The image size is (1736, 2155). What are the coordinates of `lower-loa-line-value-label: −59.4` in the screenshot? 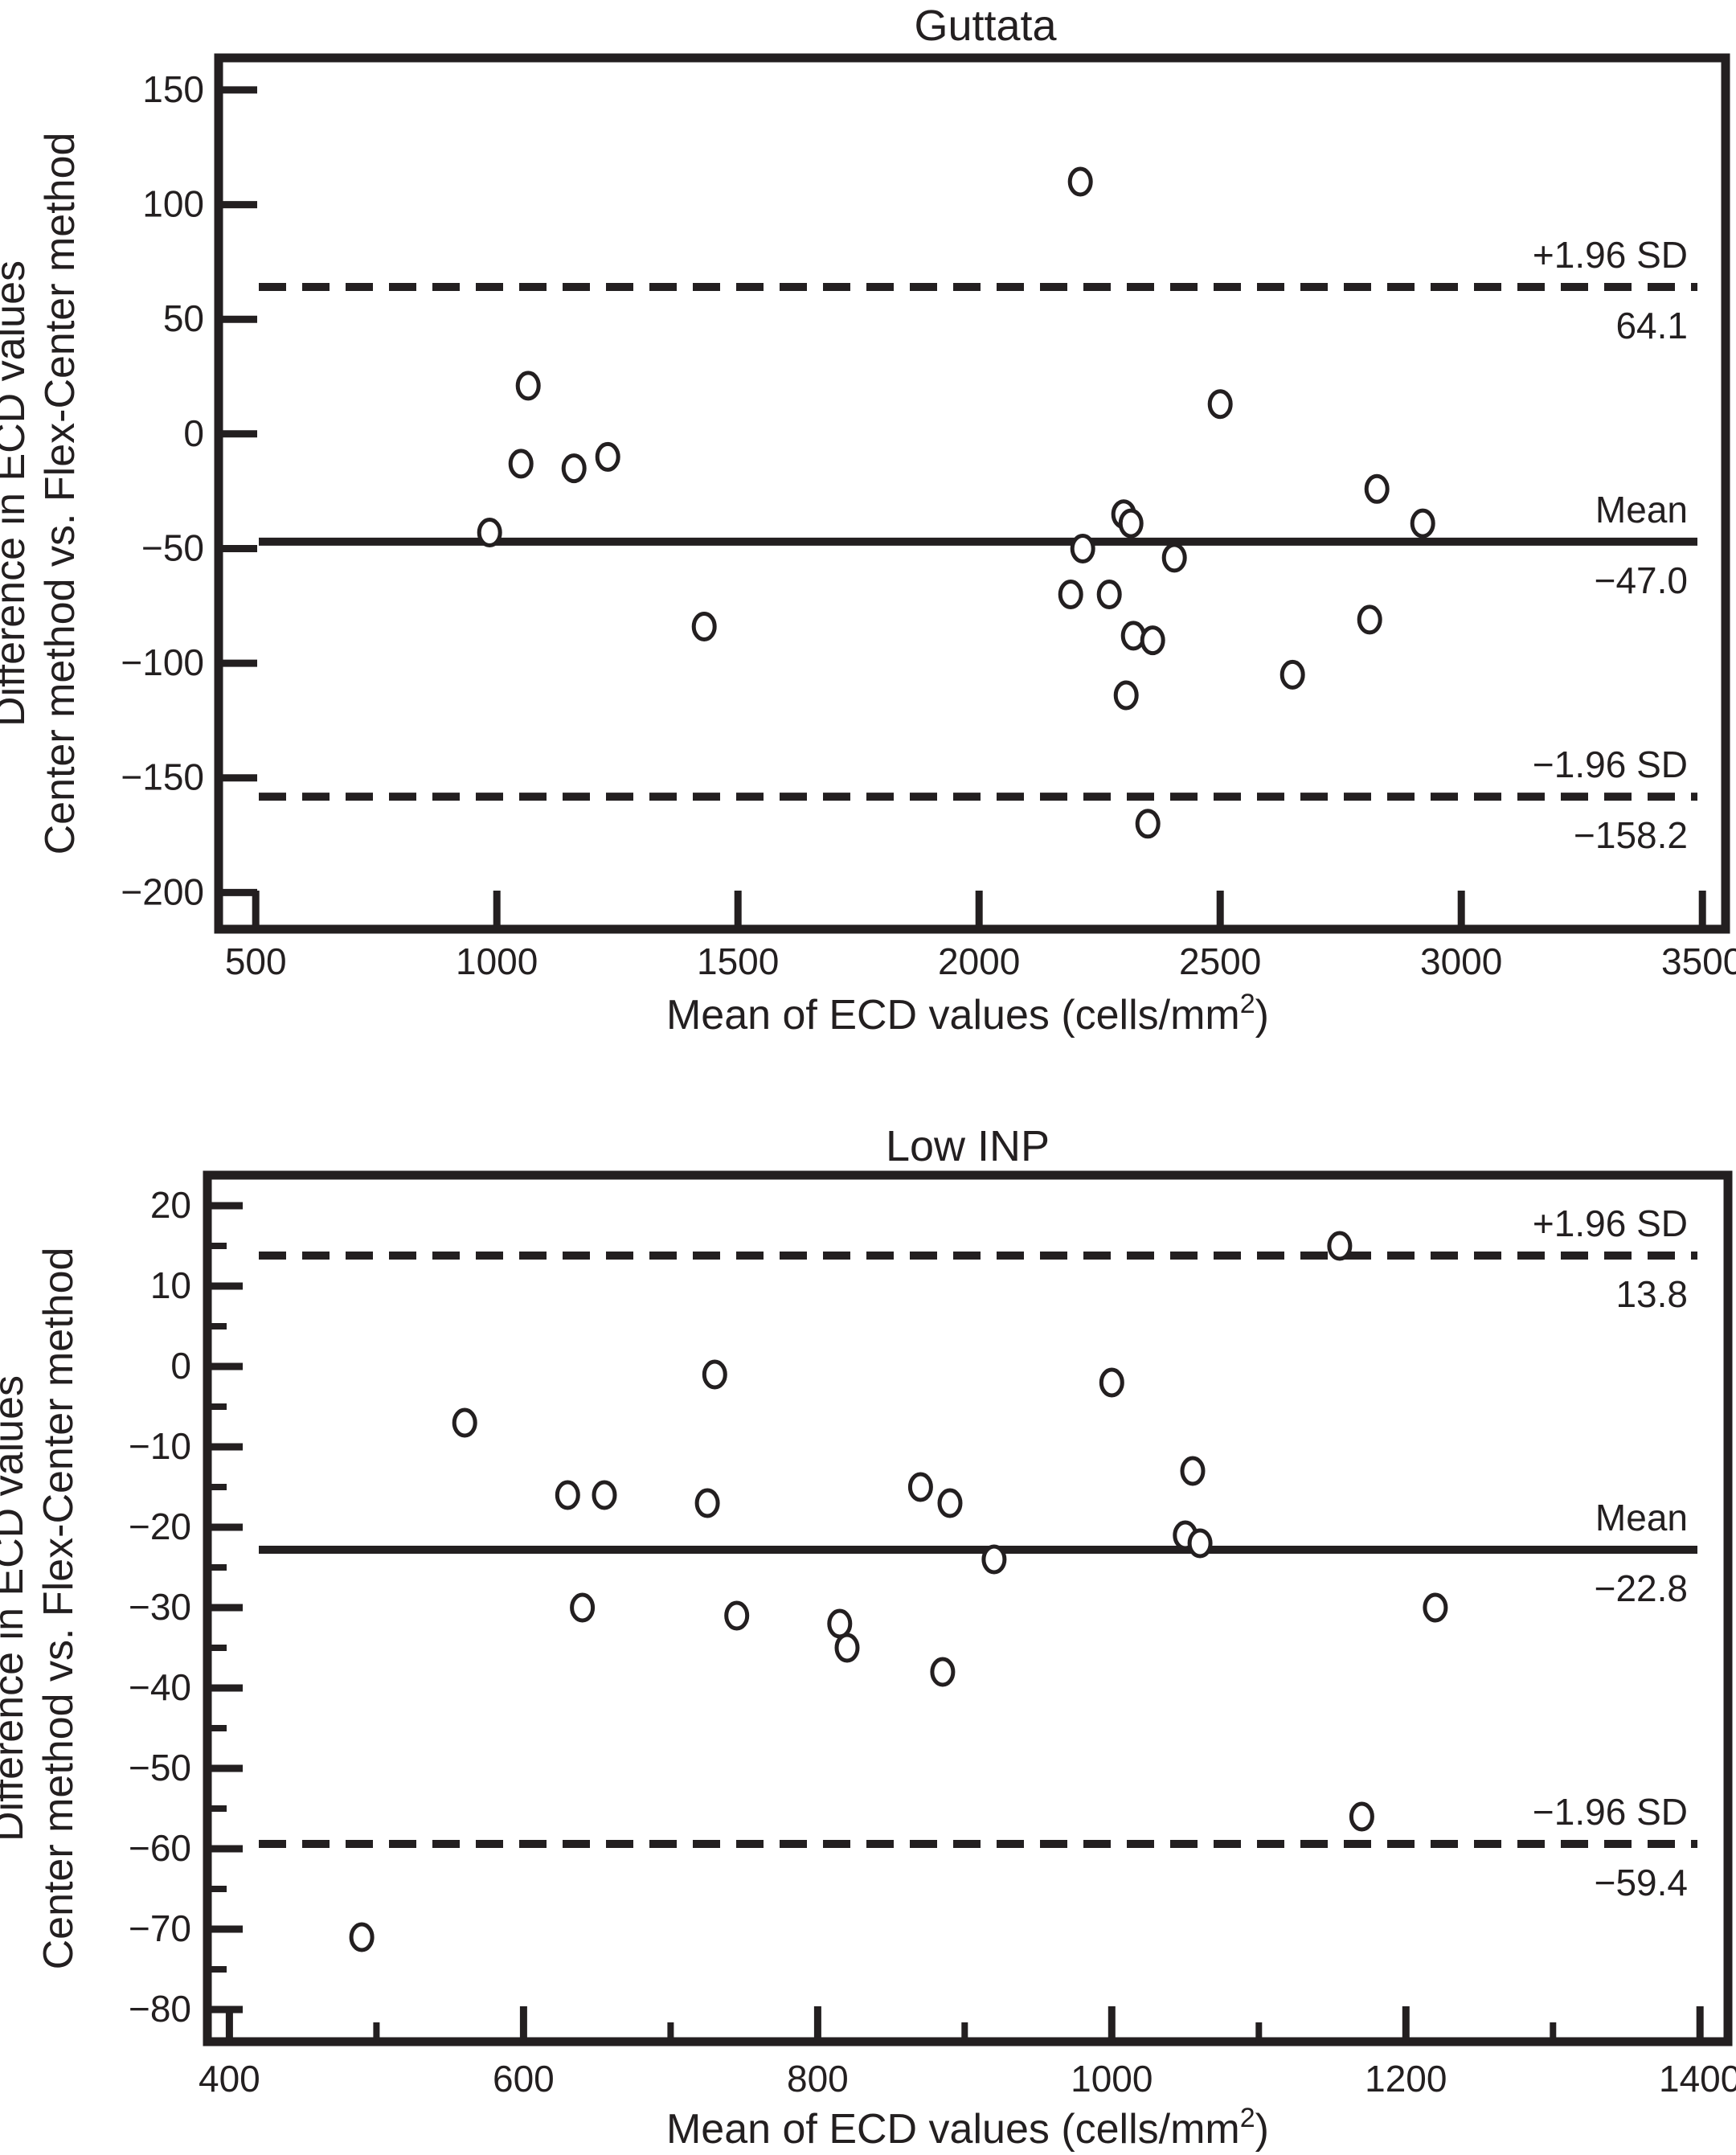 It's located at (1641, 1883).